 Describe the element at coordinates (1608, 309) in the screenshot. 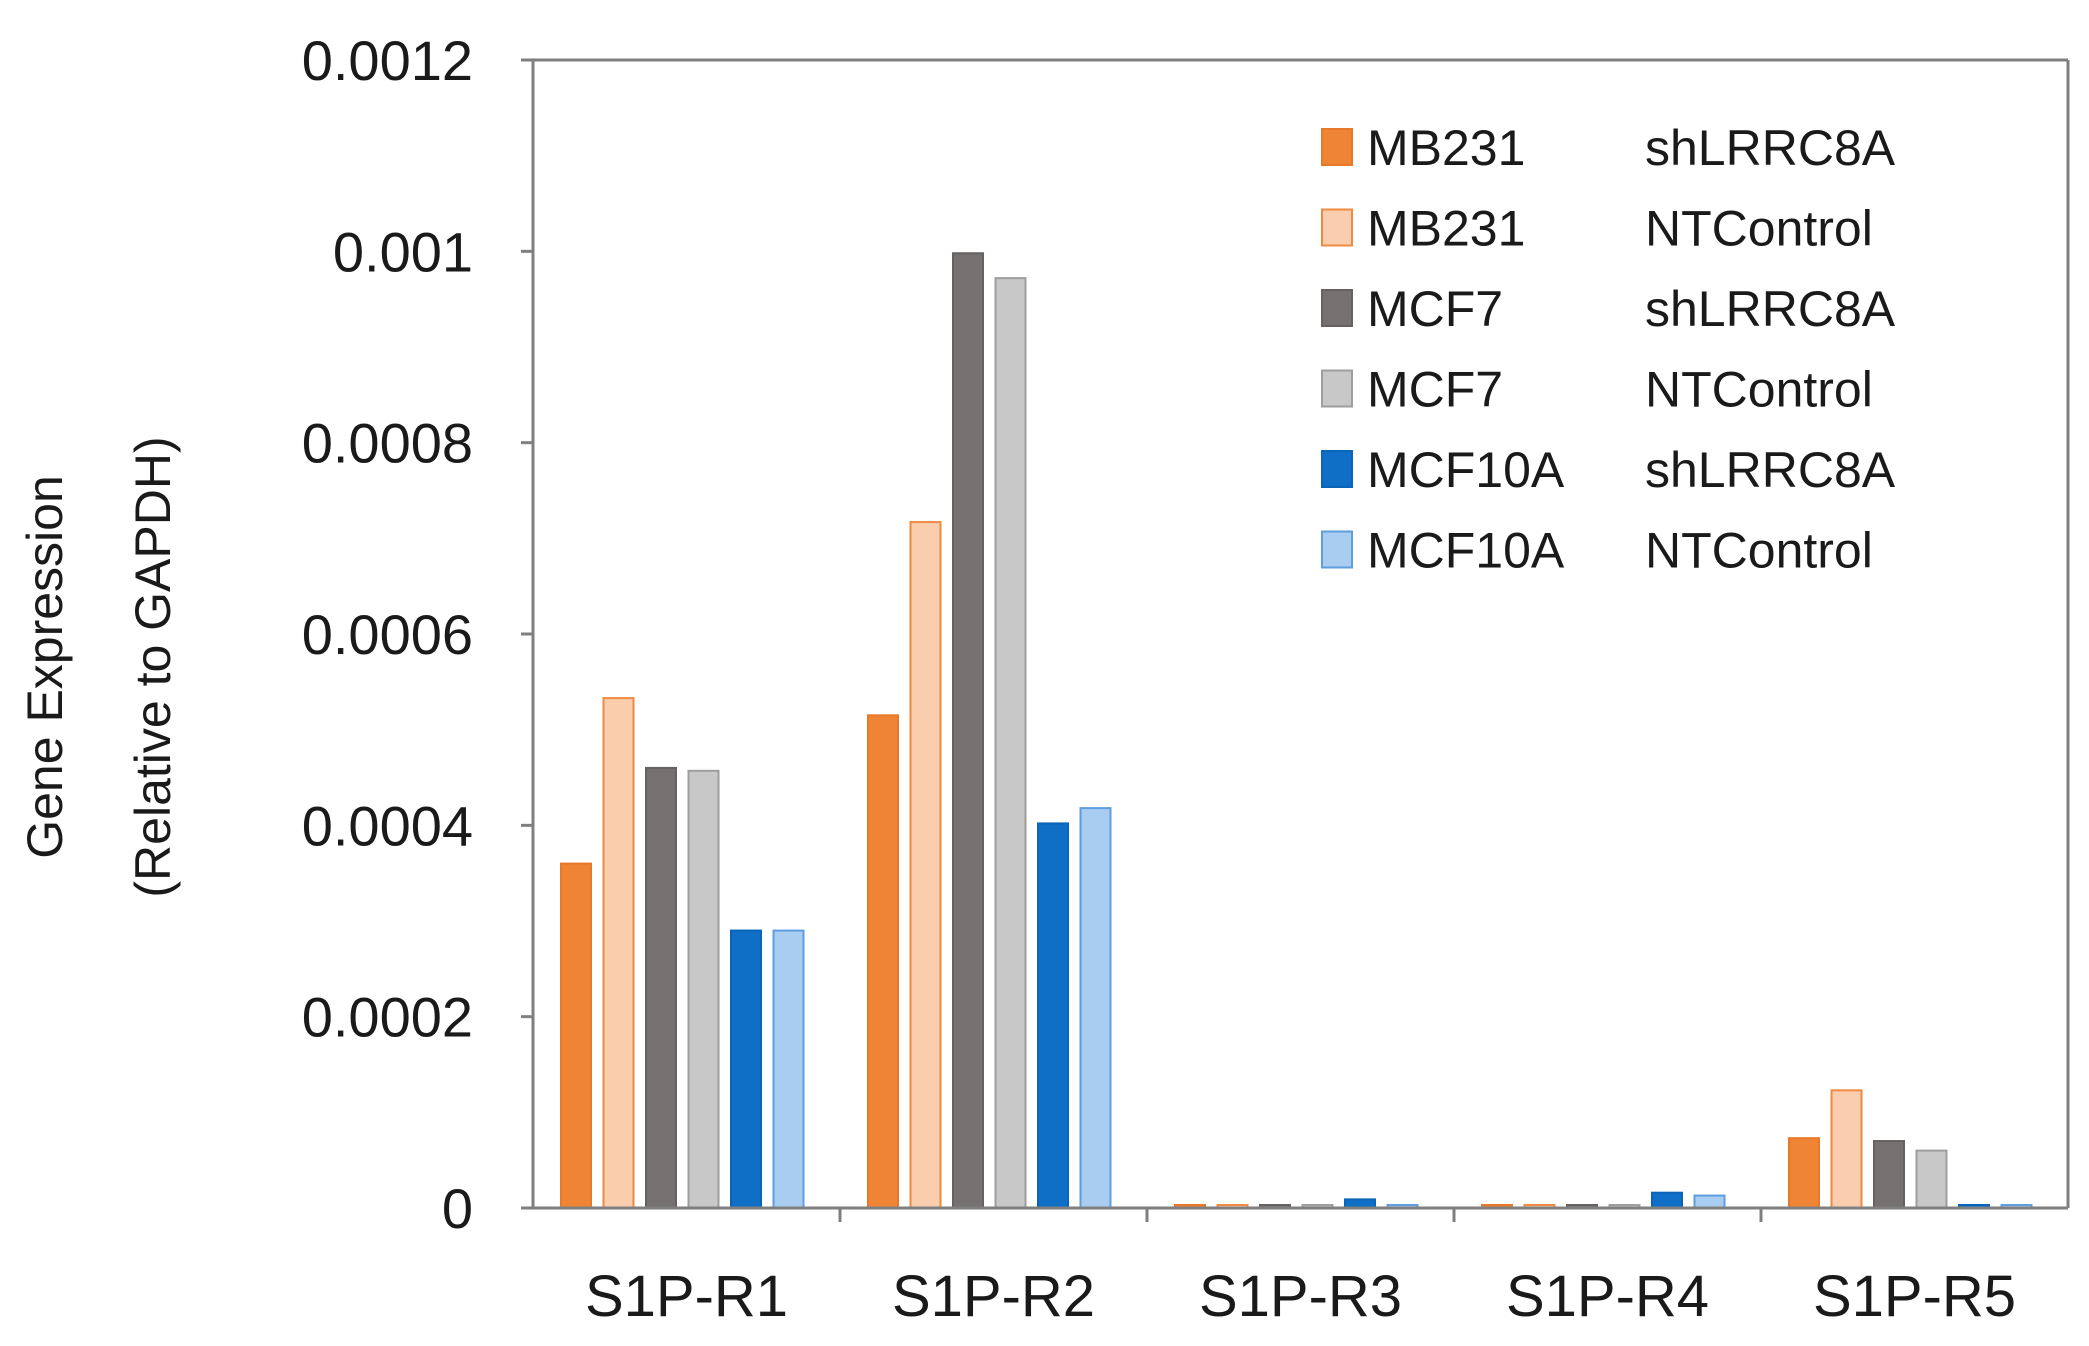

I see `legend-item: MCF7 shLRRC8A` at that location.